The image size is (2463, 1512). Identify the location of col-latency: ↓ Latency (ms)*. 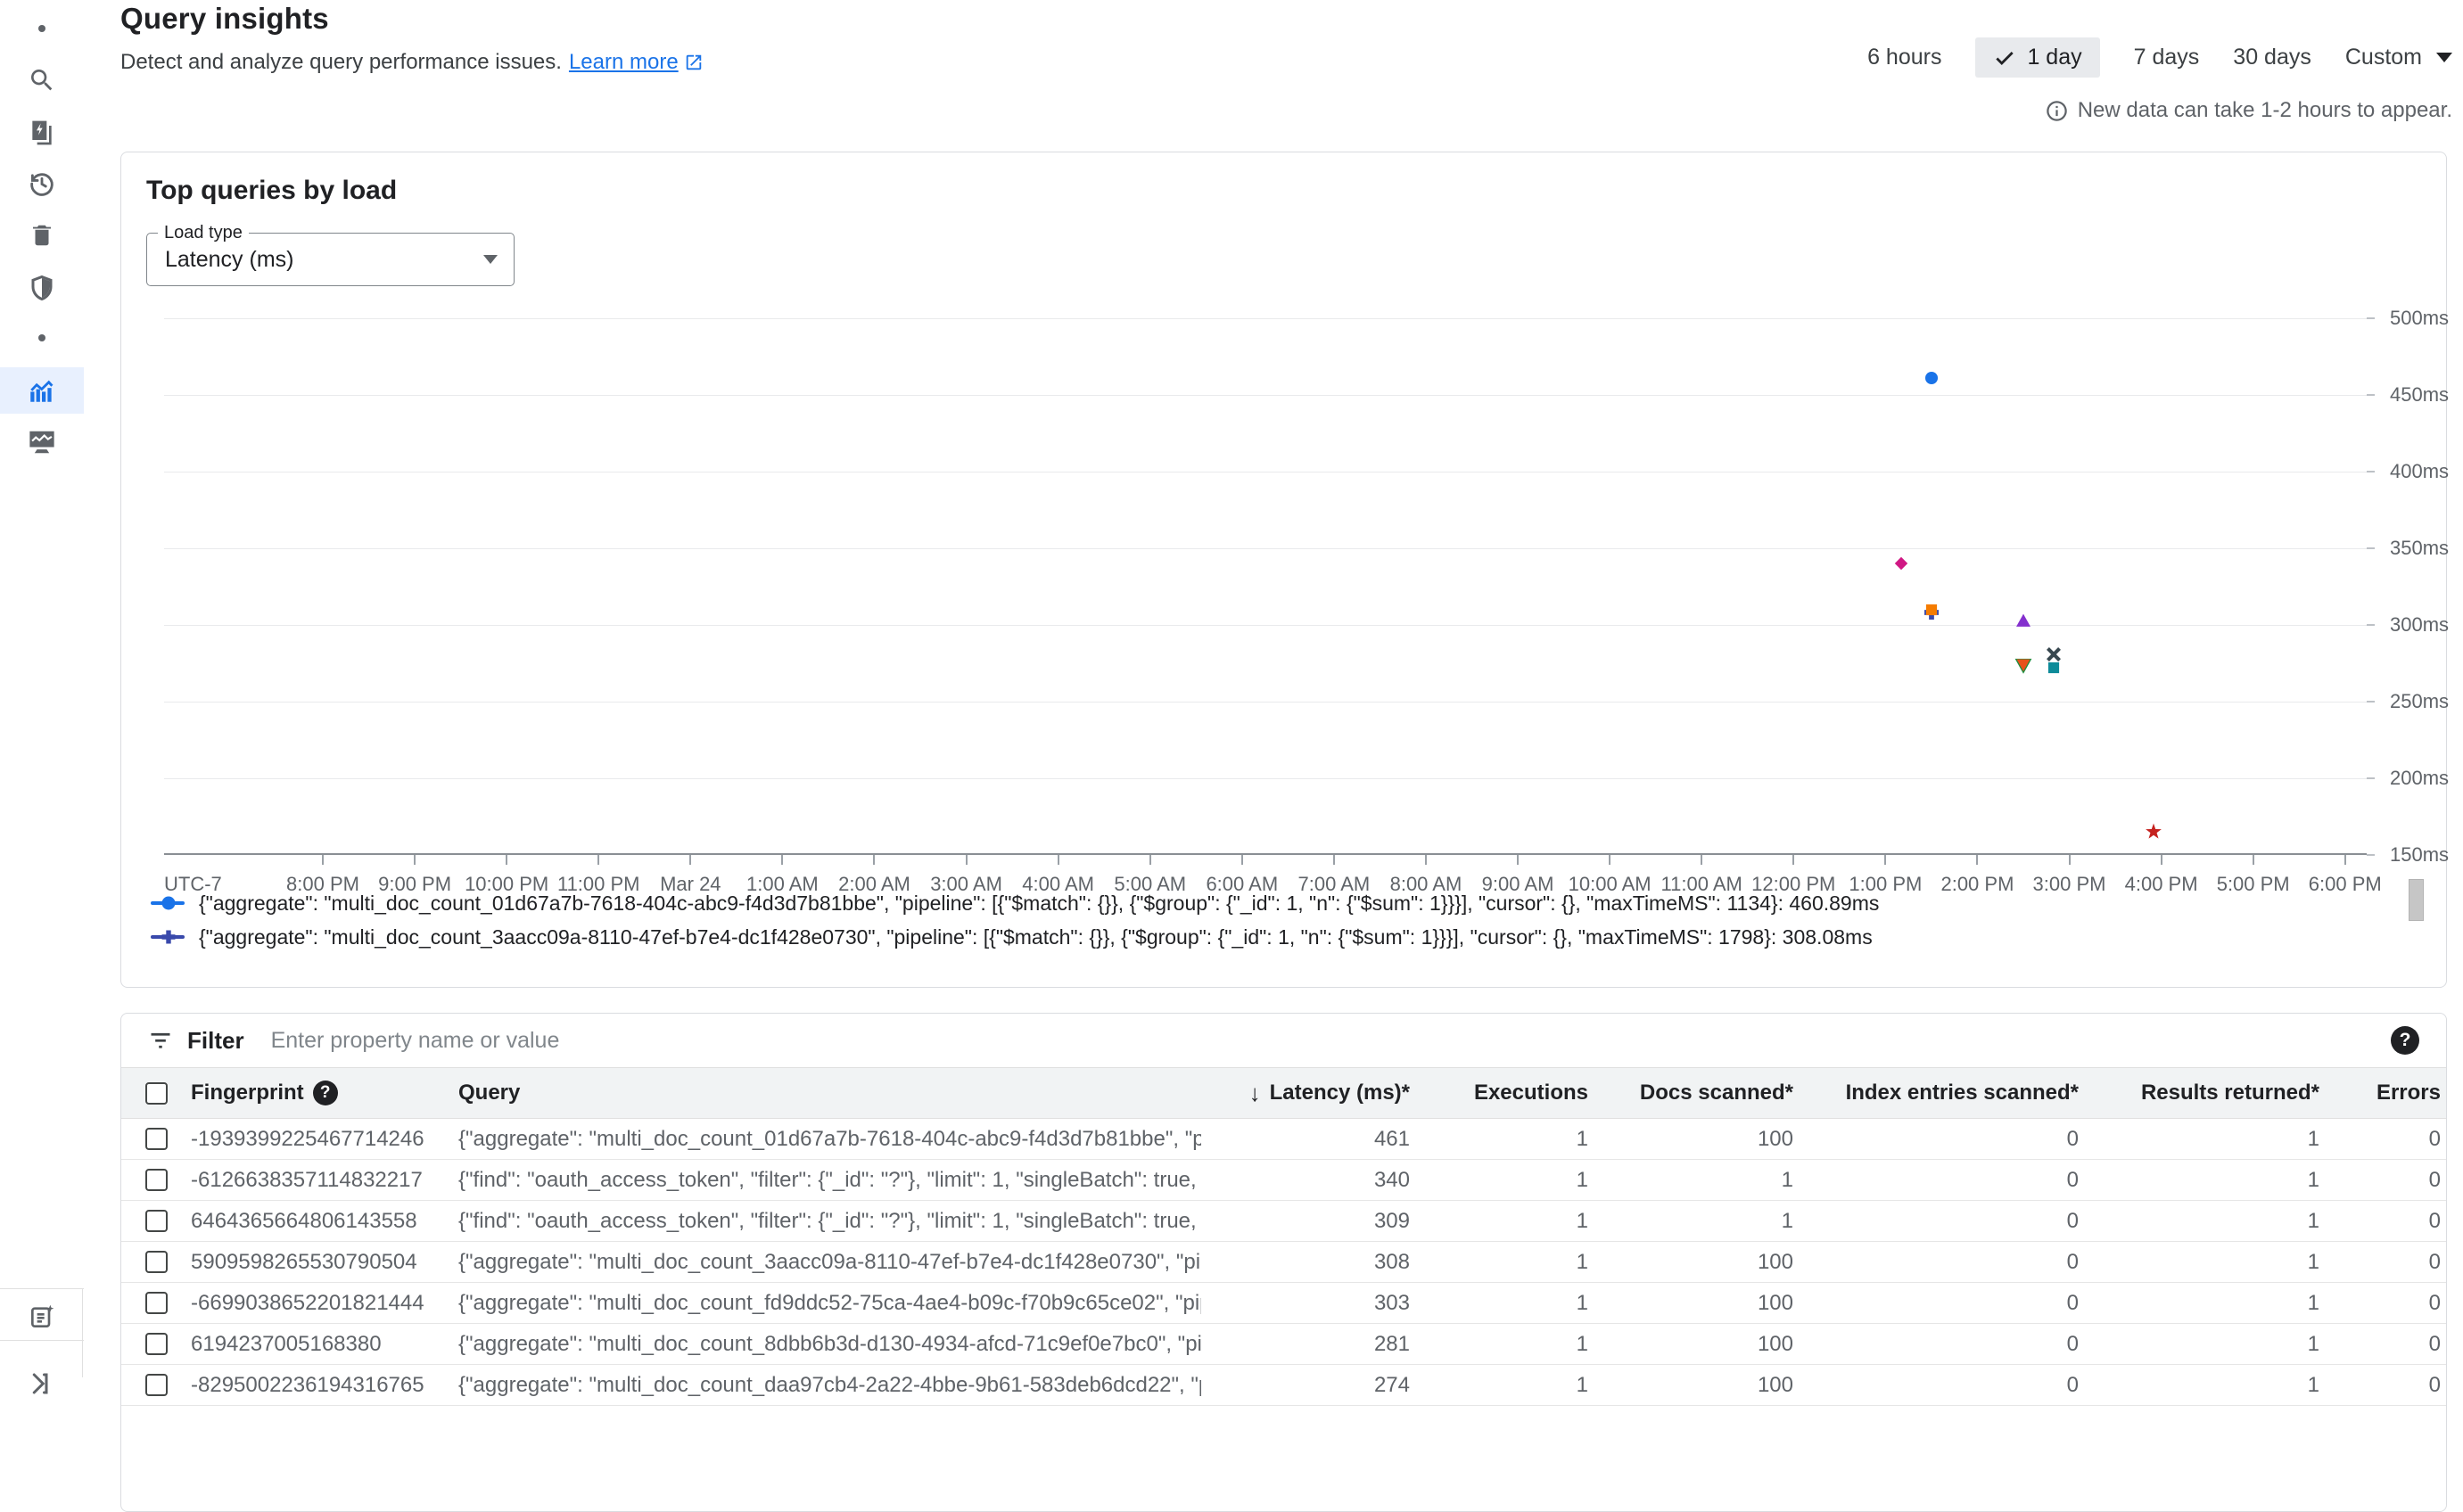
(1329, 1092).